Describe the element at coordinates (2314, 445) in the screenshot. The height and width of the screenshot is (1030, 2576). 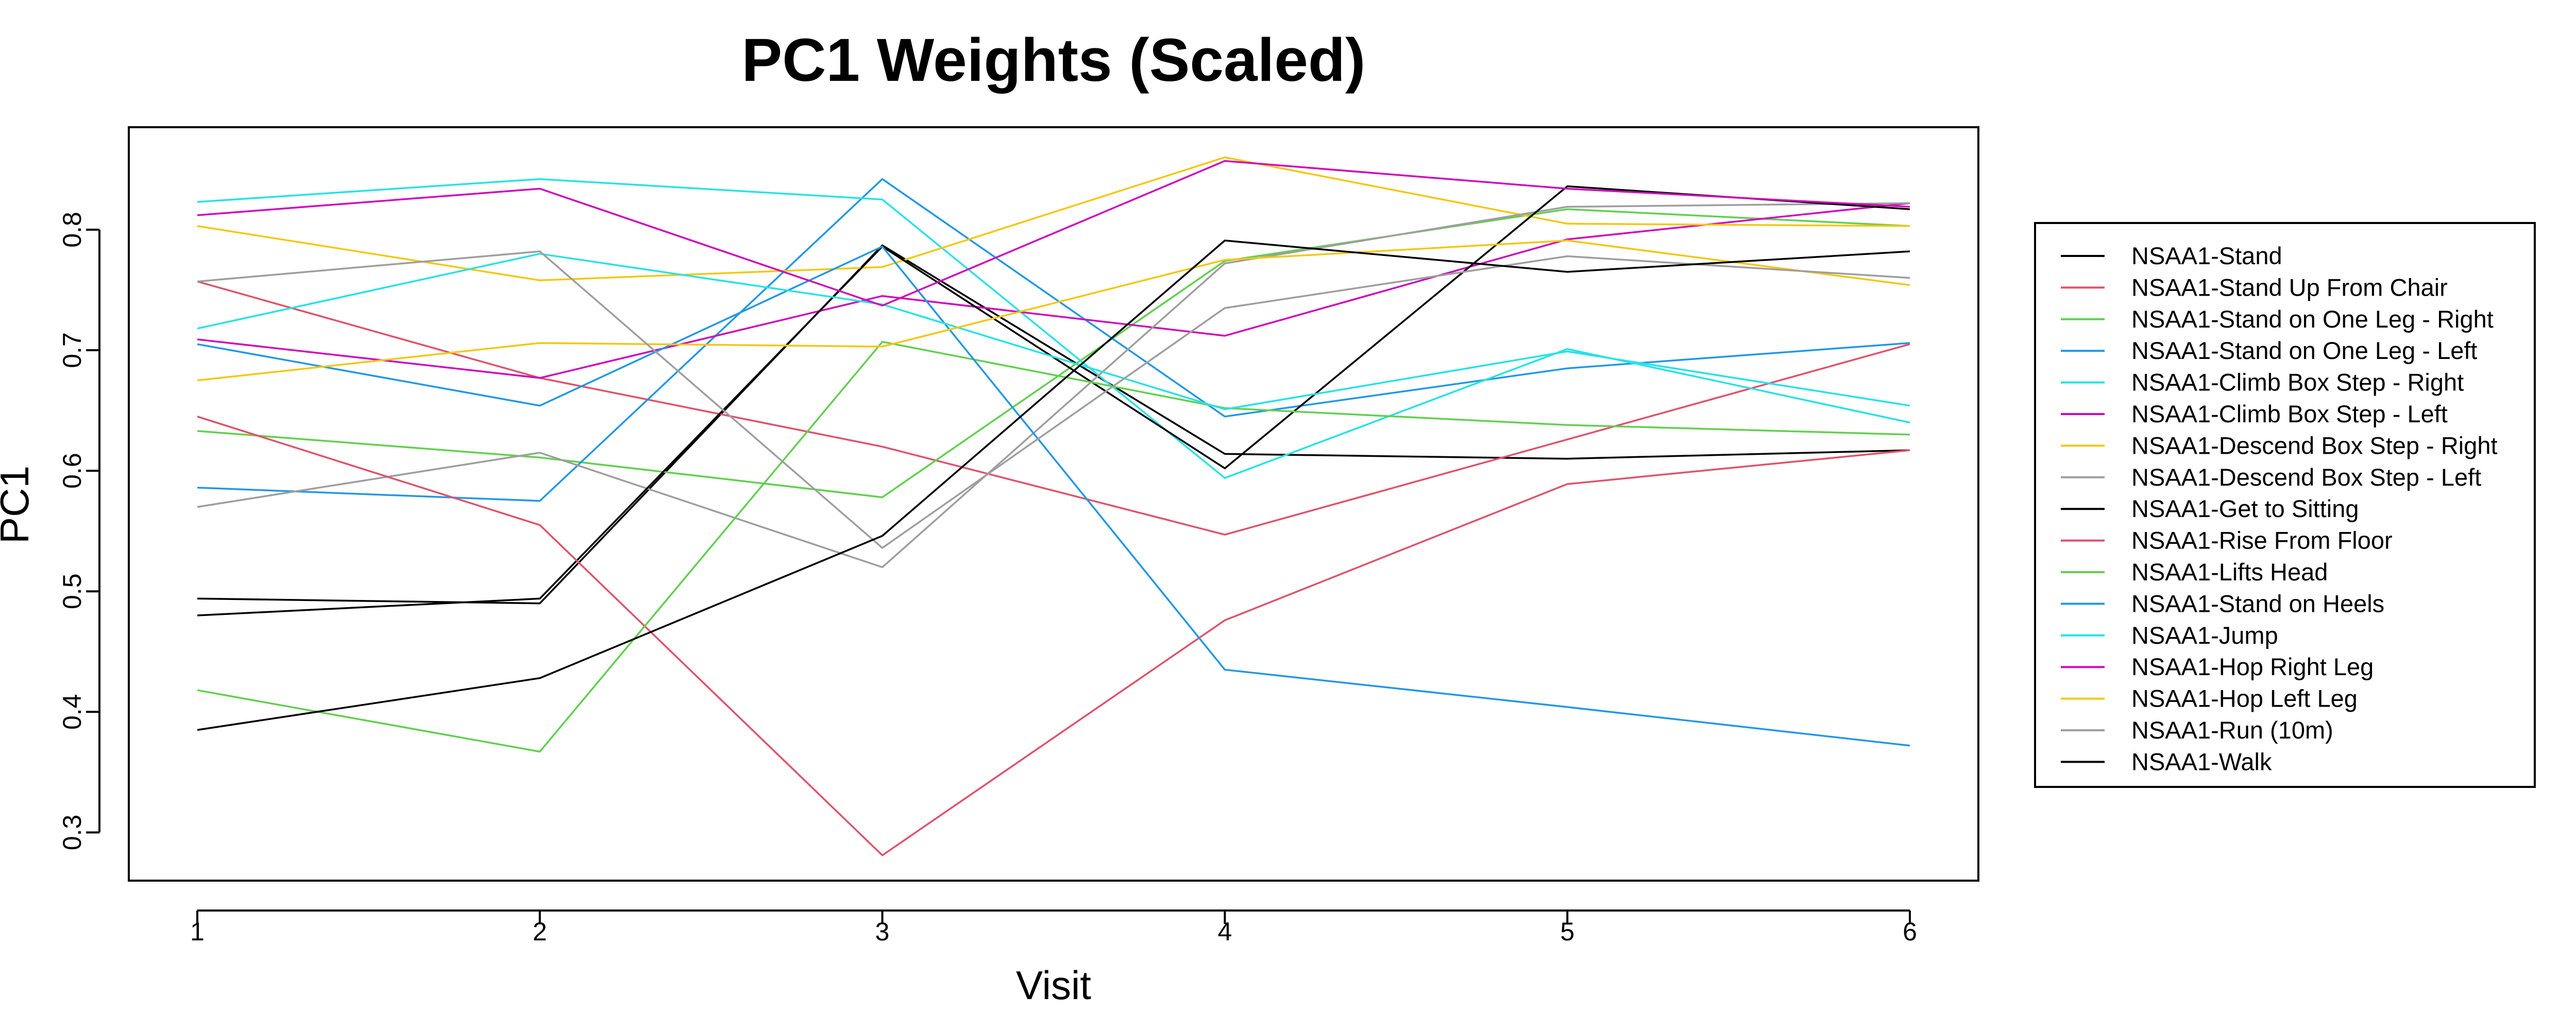
I see `legend-label: NSAA1-Descend Box Step - Right` at that location.